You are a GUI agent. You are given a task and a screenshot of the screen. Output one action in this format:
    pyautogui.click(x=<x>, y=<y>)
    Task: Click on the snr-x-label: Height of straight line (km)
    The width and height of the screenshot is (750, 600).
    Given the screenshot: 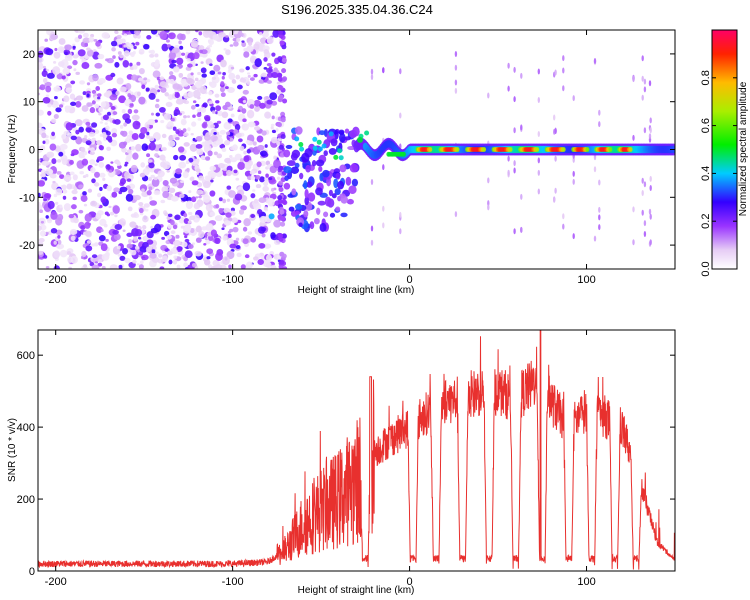 What is the action you would take?
    pyautogui.click(x=356, y=590)
    